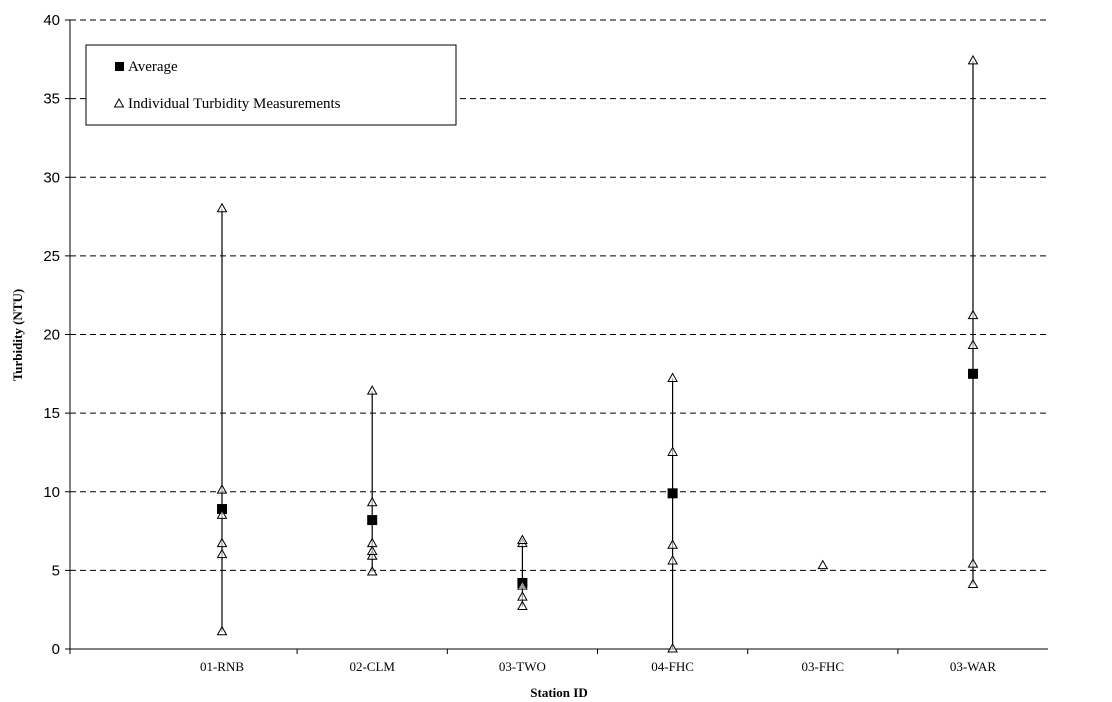  I want to click on x-axis-title: Station ID, so click(558, 692).